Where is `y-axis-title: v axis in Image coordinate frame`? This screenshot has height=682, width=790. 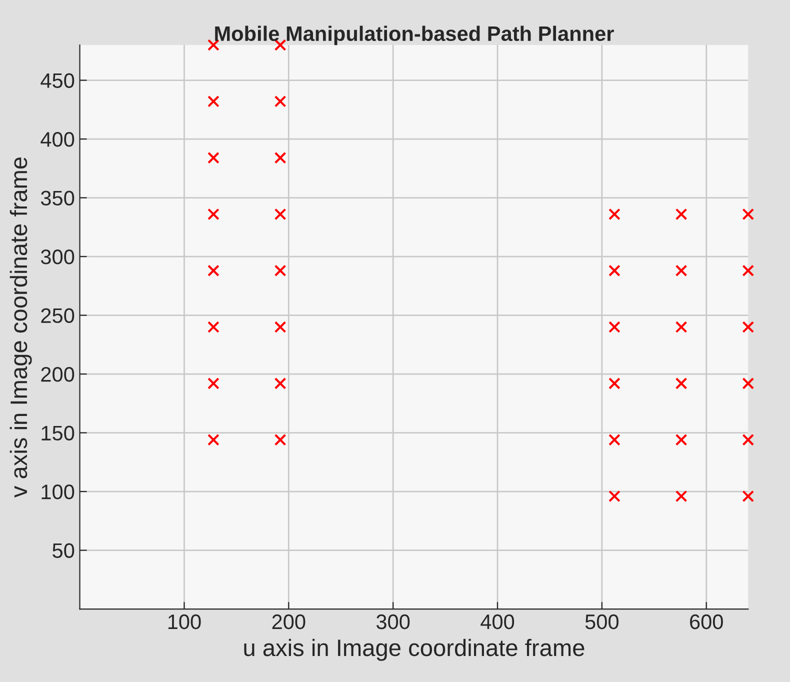 y-axis-title: v axis in Image coordinate frame is located at coordinates (21, 327).